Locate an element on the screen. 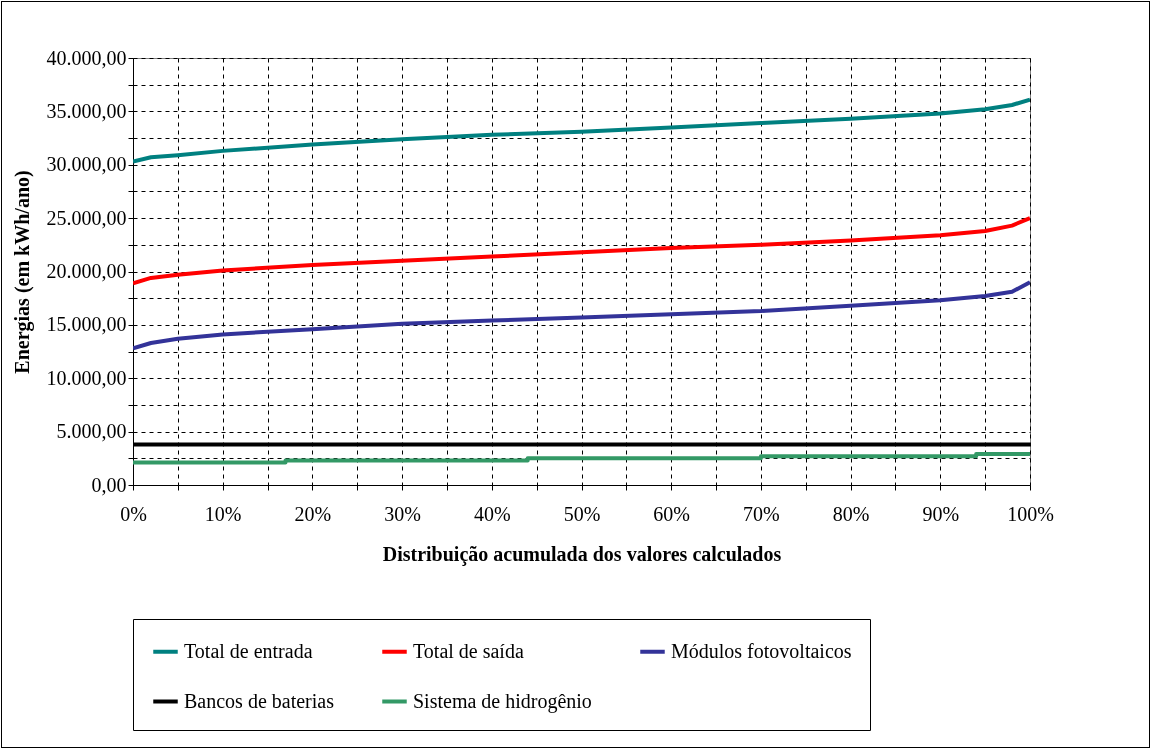  x-tick-label: 50% is located at coordinates (582, 513).